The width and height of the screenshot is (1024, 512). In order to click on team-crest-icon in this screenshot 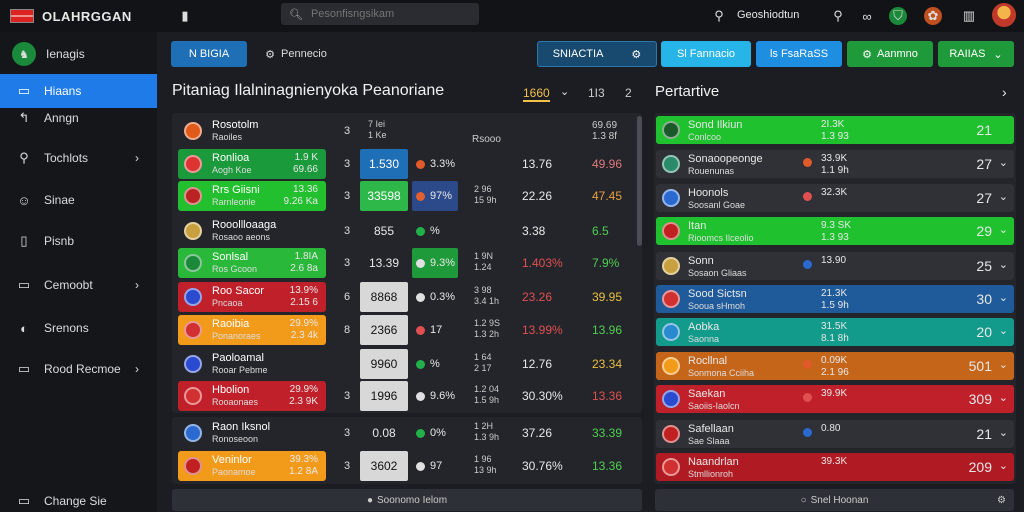, I will do `click(671, 266)`.